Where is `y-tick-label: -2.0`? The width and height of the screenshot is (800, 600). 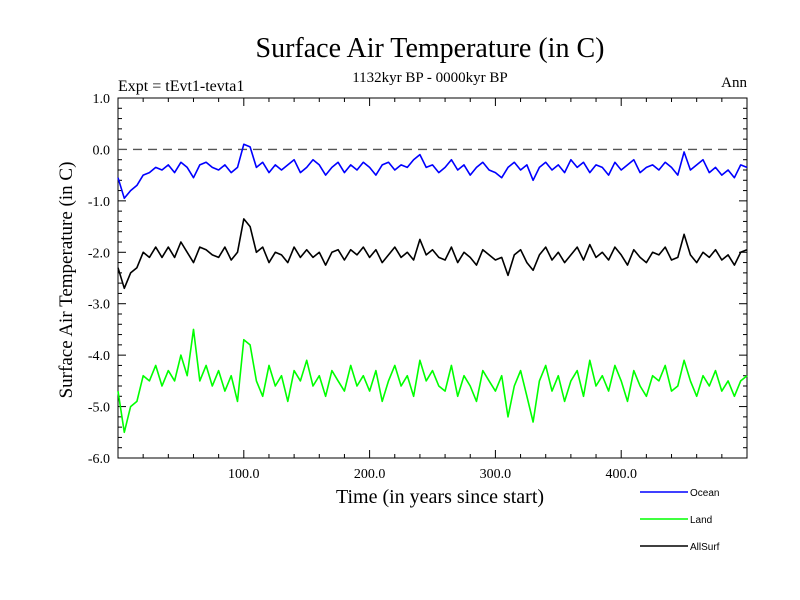
y-tick-label: -2.0 is located at coordinates (99, 253).